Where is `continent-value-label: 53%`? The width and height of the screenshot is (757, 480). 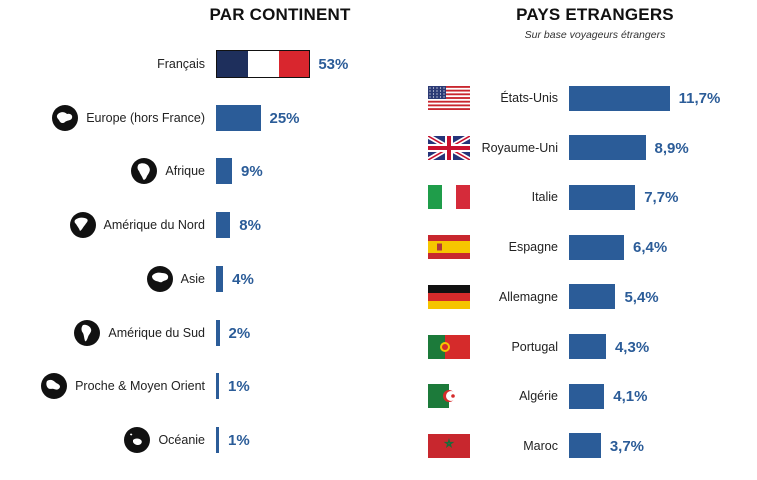
continent-value-label: 53% is located at coordinates (333, 64).